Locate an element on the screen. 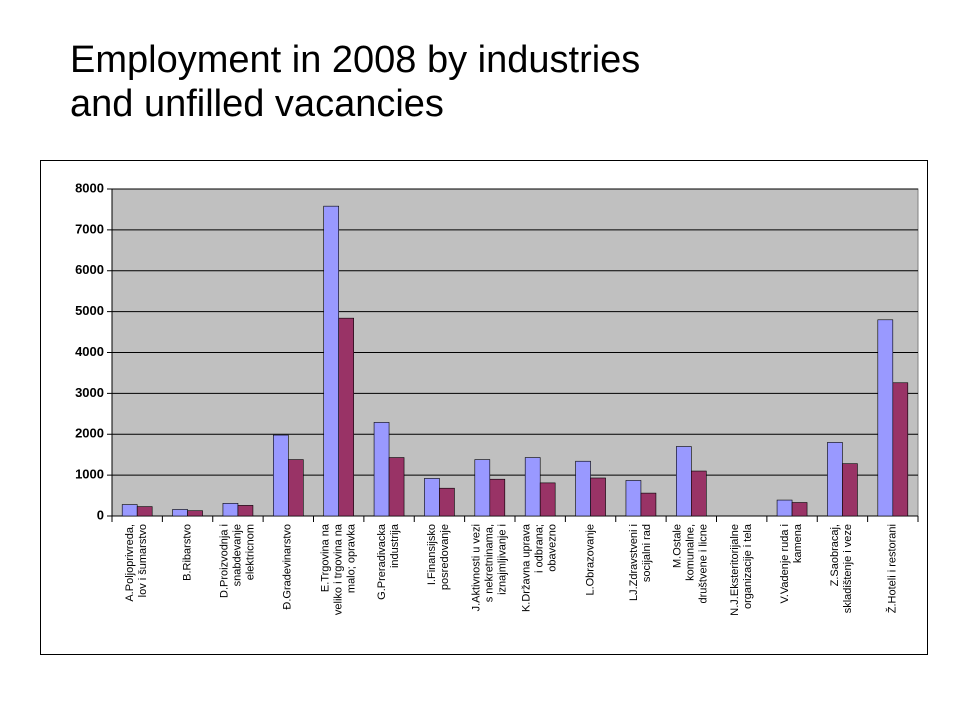 The height and width of the screenshot is (720, 960). x-tick-label: LJ.Zdravstveni i socijalni rad is located at coordinates (640, 563).